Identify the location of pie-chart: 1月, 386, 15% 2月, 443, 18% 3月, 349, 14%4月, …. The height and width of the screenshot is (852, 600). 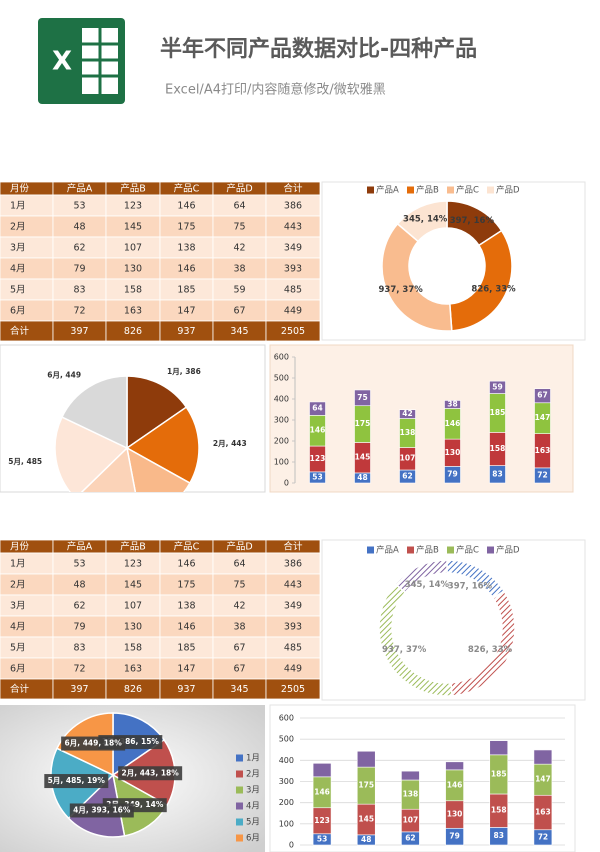
(113, 775).